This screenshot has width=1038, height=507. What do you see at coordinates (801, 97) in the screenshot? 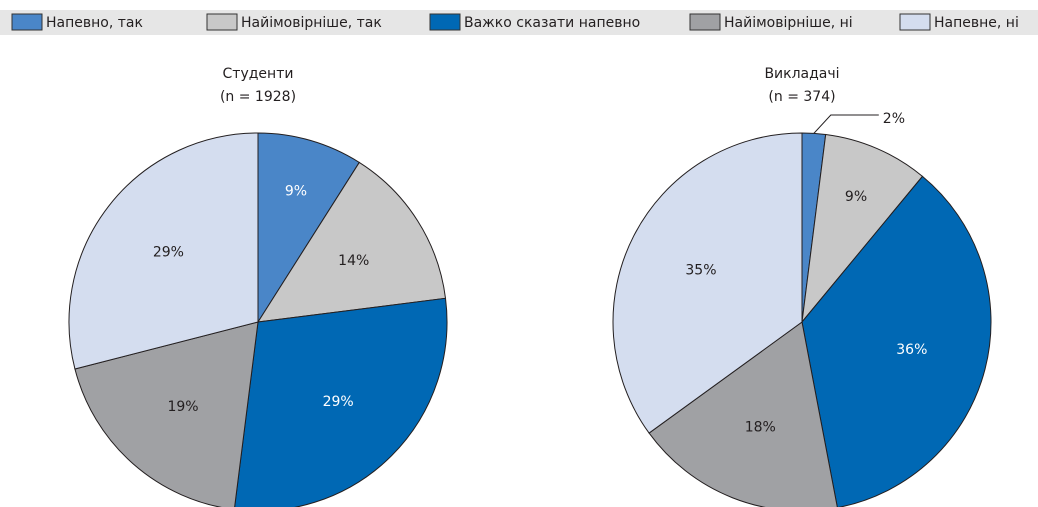
I see `chart-subtitle: (n = 374)` at bounding box center [801, 97].